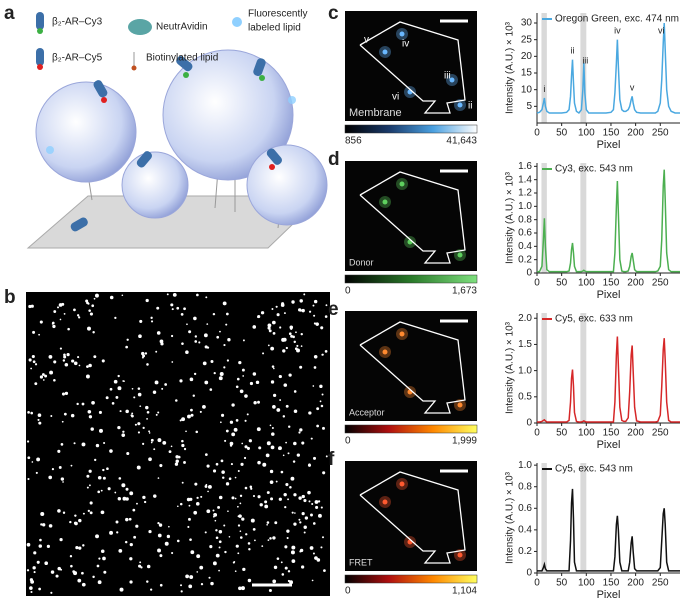 The height and width of the screenshot is (602, 689). Describe the element at coordinates (182, 58) in the screenshot. I see `legend-text: Biotinylated lipid` at that location.